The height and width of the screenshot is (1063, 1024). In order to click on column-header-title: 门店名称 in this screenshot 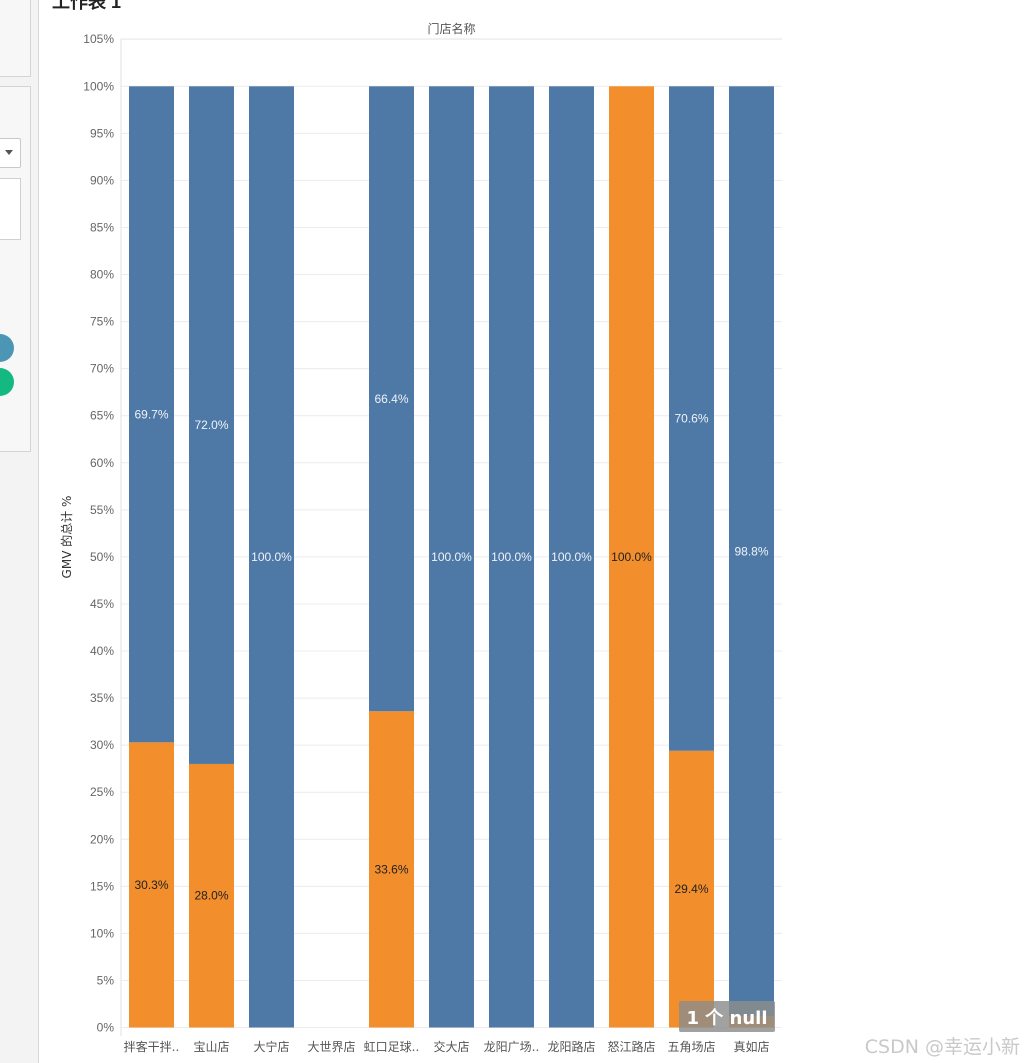, I will do `click(451, 28)`.